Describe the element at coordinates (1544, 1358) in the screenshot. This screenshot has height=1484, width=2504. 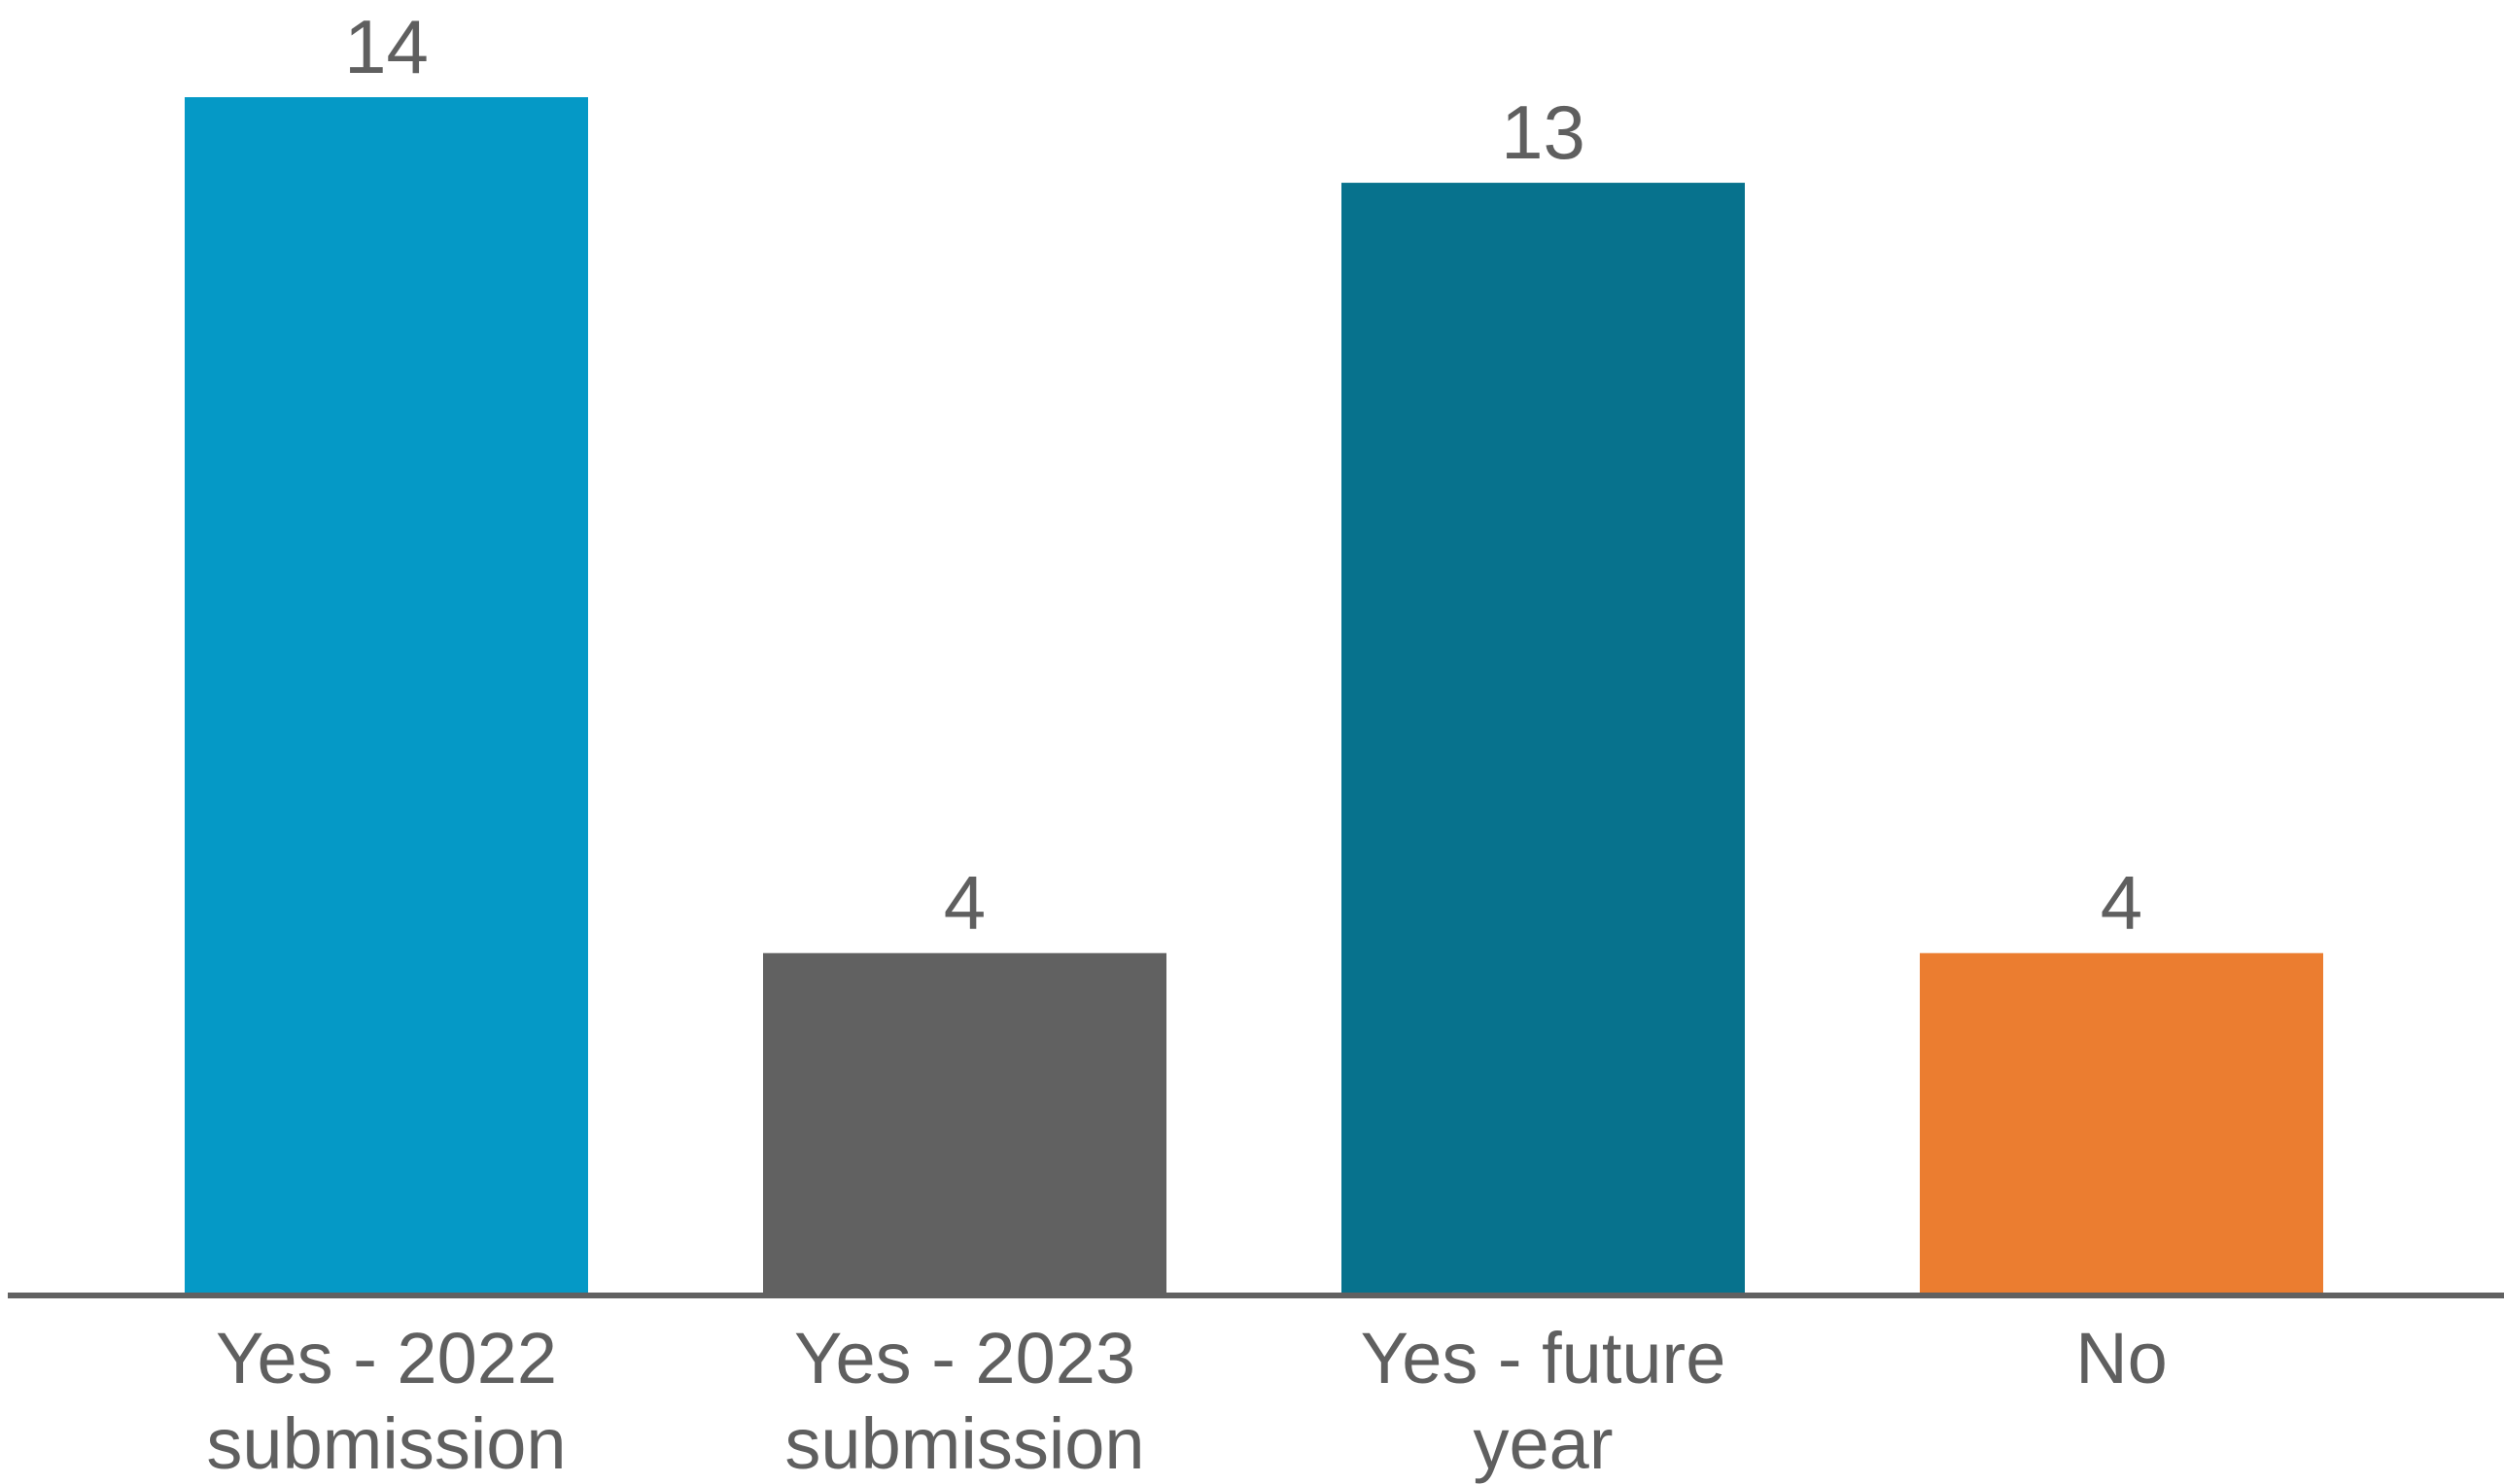
I see `category-label-2-line-0: Yes - future` at that location.